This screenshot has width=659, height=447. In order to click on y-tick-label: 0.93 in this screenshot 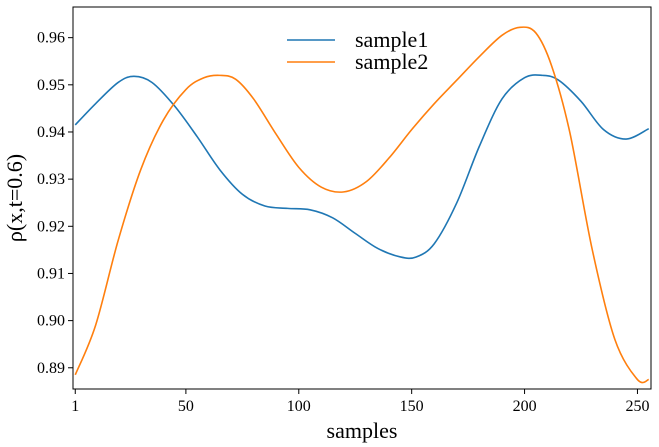, I will do `click(51, 179)`.